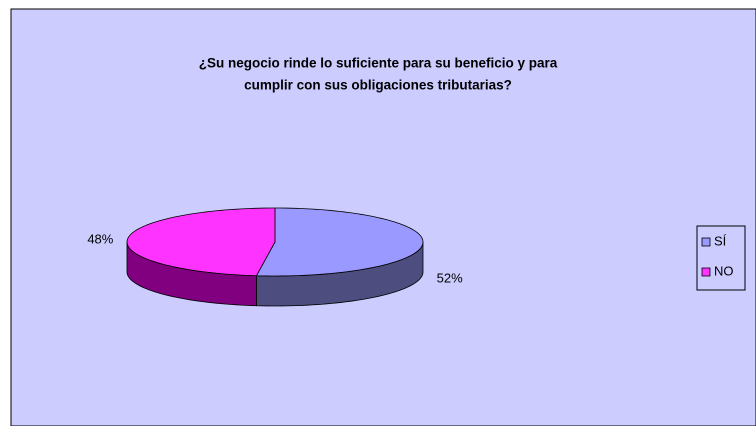 This screenshot has height=426, width=756. What do you see at coordinates (450, 278) in the screenshot?
I see `data-label: 52%` at bounding box center [450, 278].